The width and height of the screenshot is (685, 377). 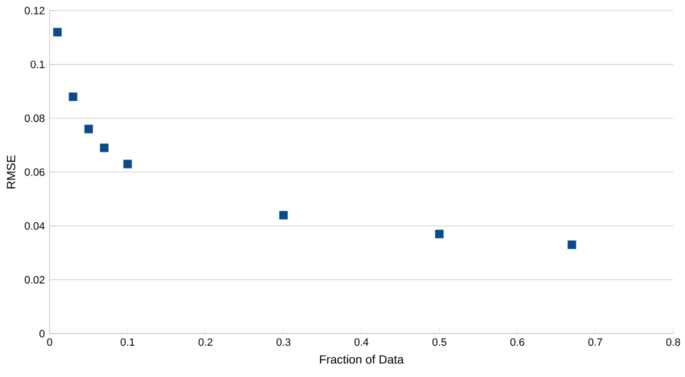 I want to click on y-tick-label: 0.1, so click(x=37, y=64).